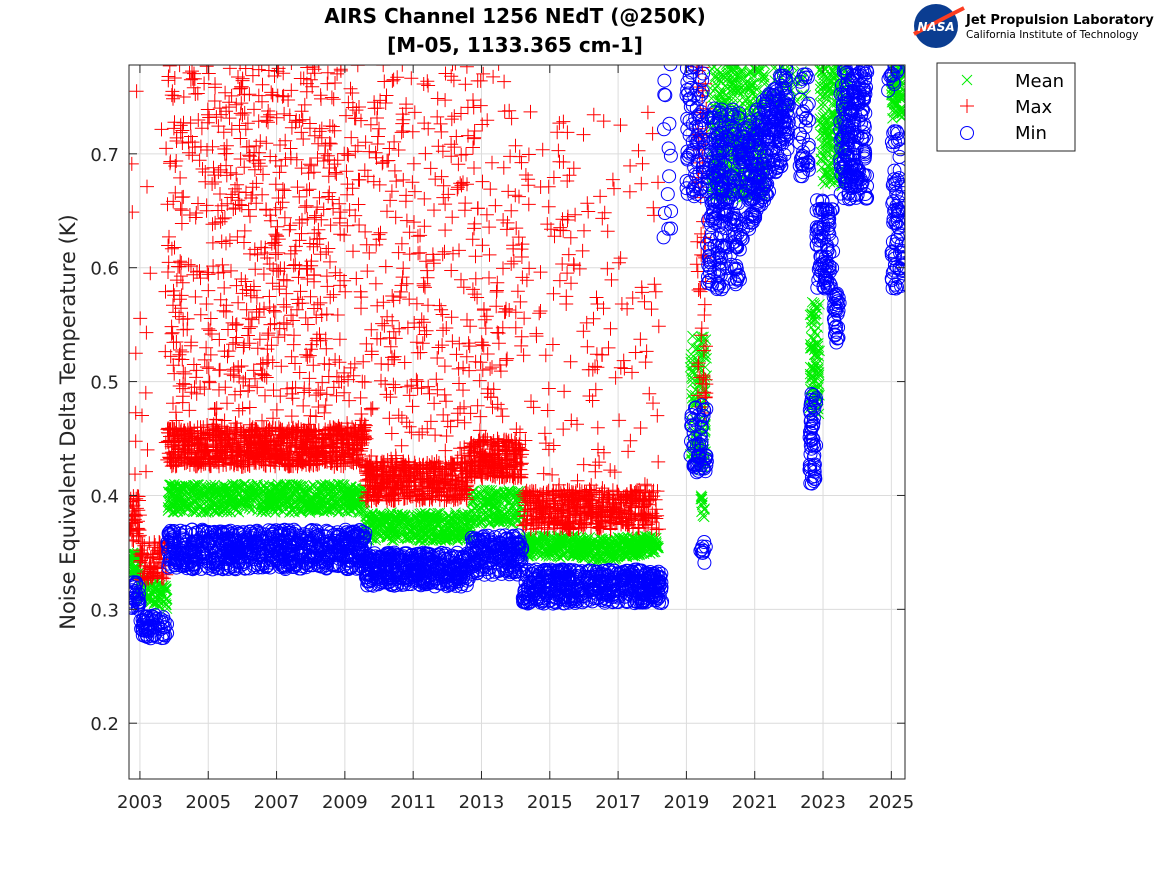 The width and height of the screenshot is (1167, 879). I want to click on chart-subtitle: [M-05, 1133.365 cm-1], so click(515, 45).